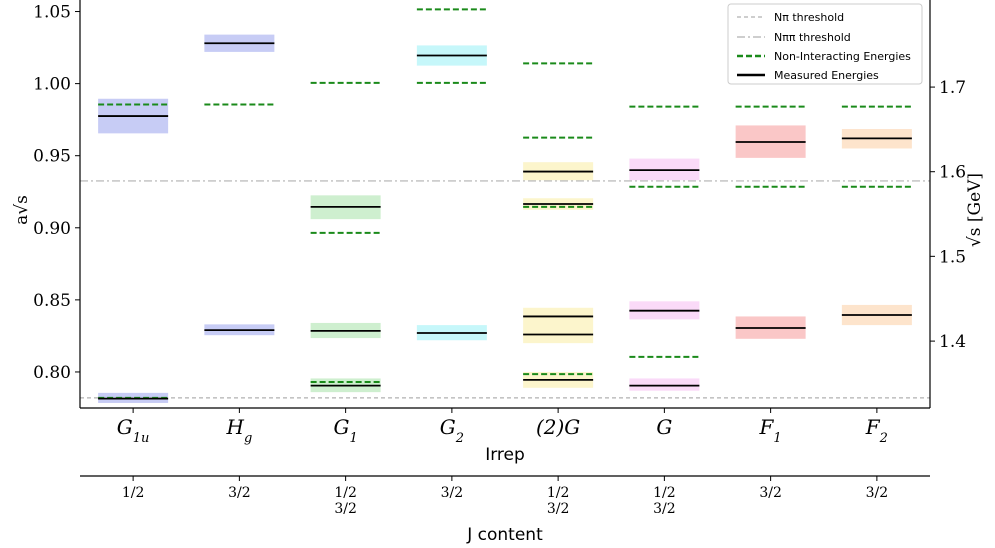 This screenshot has width=995, height=548. What do you see at coordinates (809, 17) in the screenshot?
I see `legend-npi-label: Nπ threshold` at bounding box center [809, 17].